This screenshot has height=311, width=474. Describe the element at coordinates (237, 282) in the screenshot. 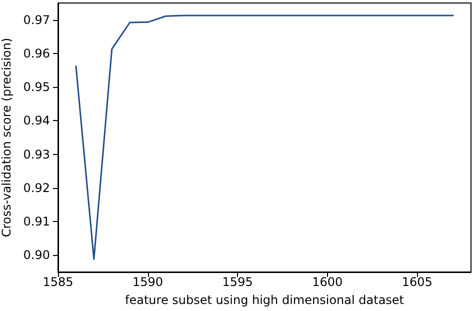

I see `x-tick-label: 1595` at that location.